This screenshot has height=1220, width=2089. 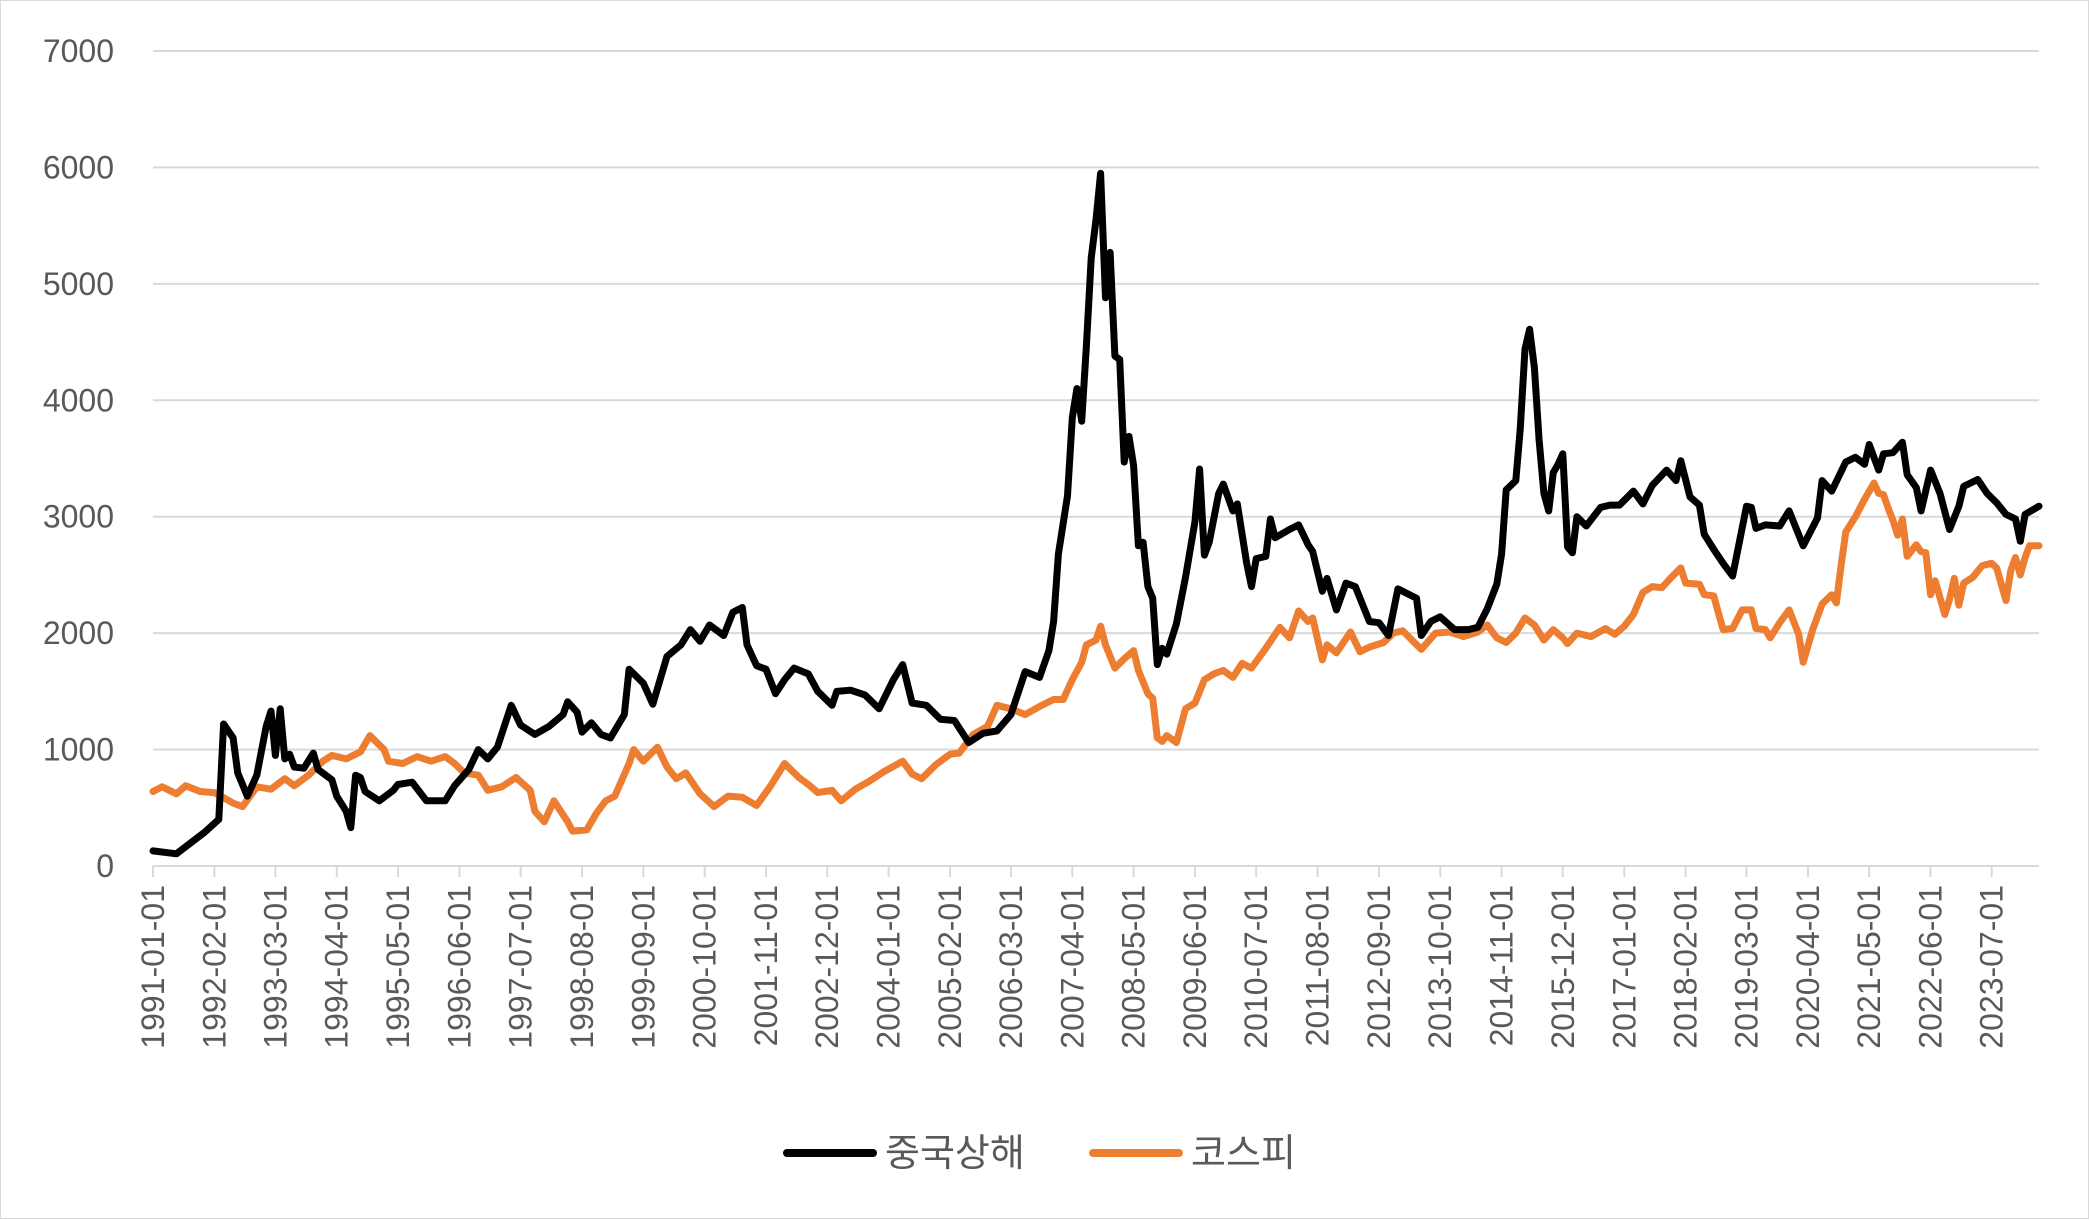 I want to click on x-tick-label: 2018-02-01, so click(x=1686, y=967).